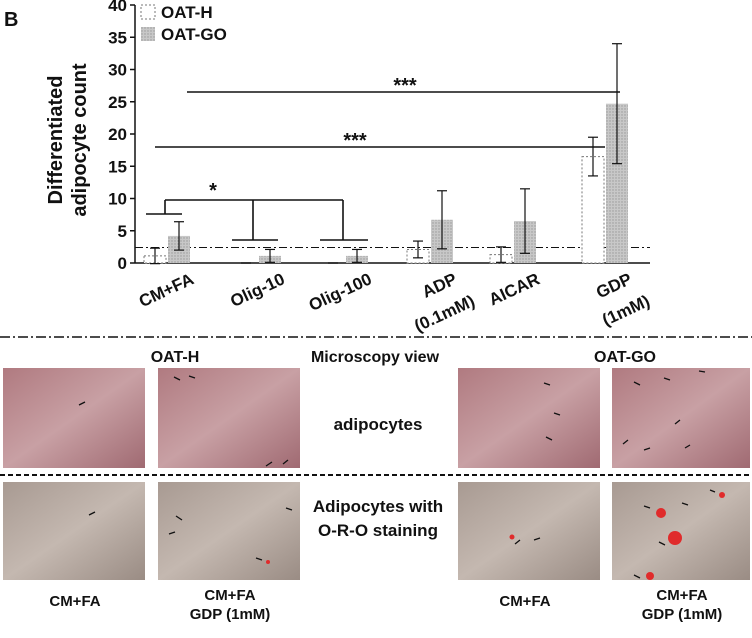 This screenshot has width=752, height=638. What do you see at coordinates (122, 263) in the screenshot?
I see `y-tick-label: 0` at bounding box center [122, 263].